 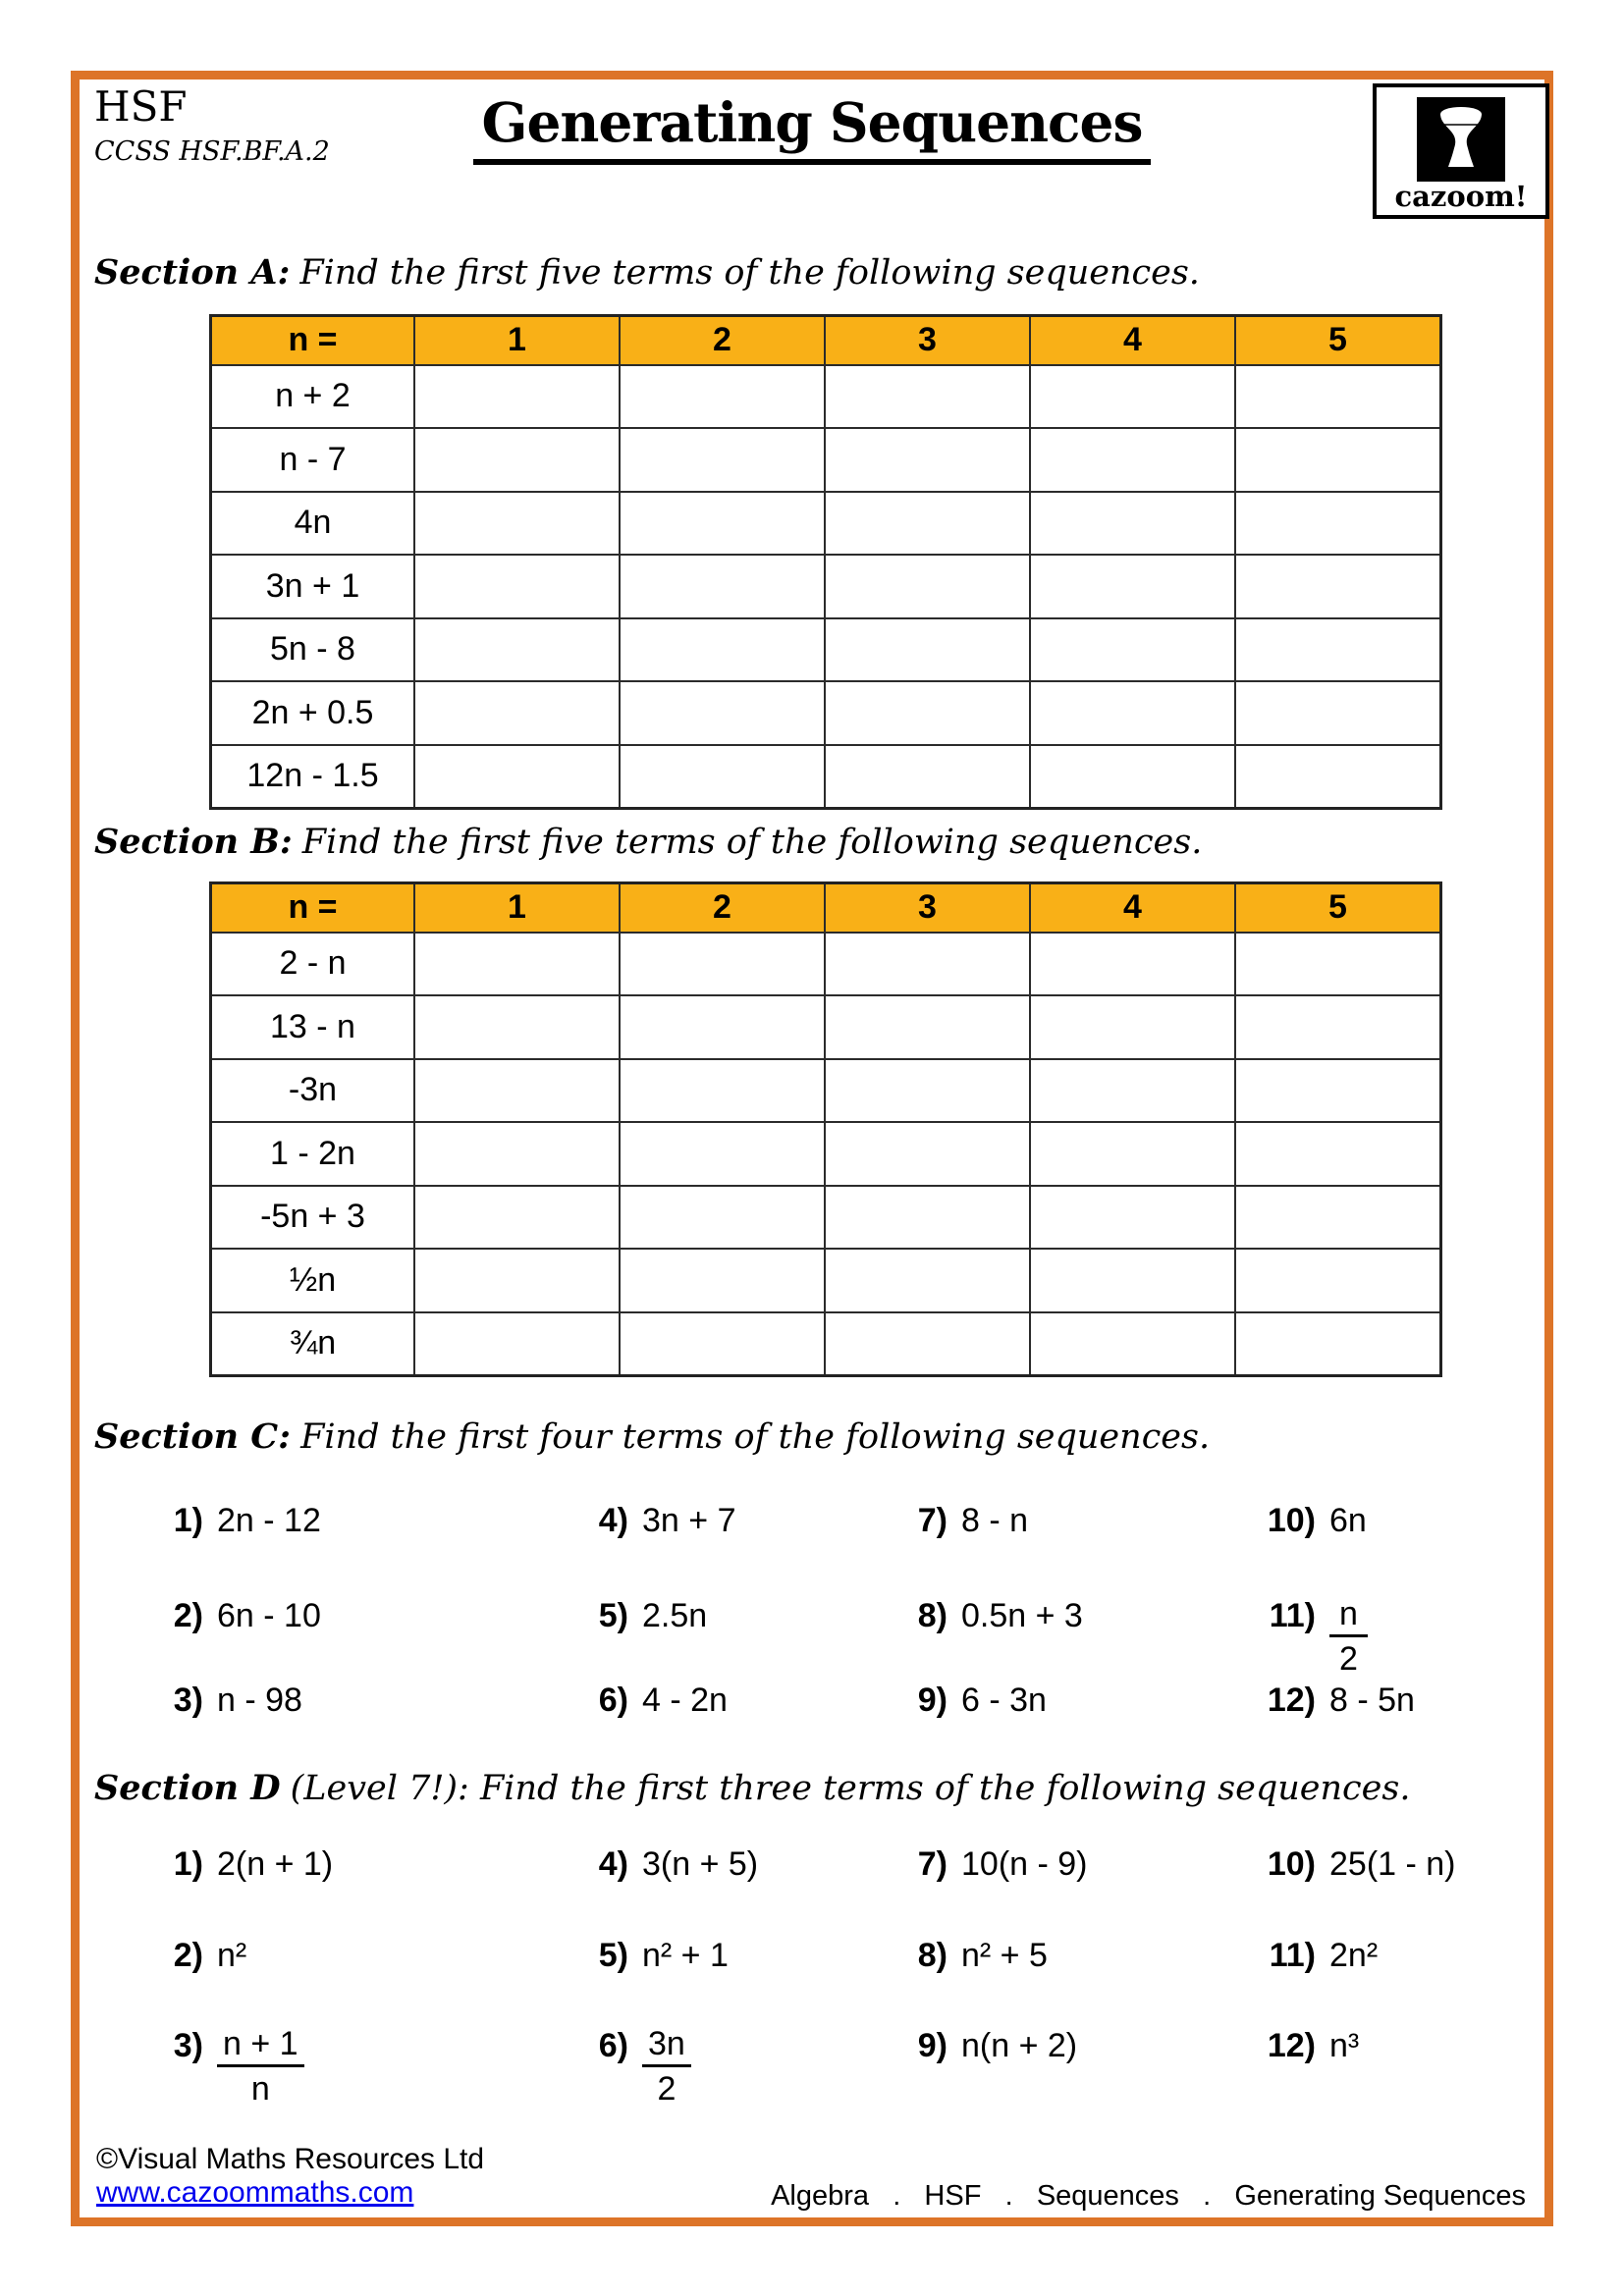 I want to click on header-cell-1: 1, so click(x=517, y=340).